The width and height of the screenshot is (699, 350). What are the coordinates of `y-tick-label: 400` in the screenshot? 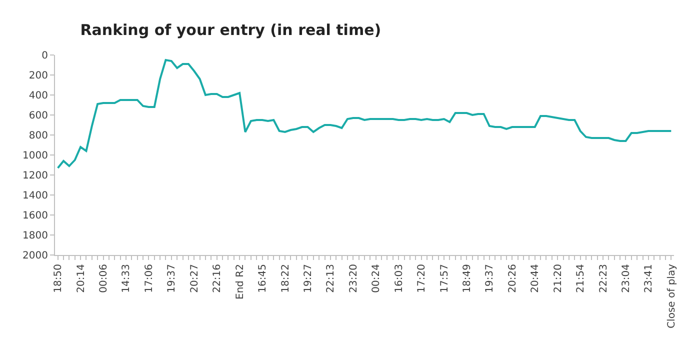 It's located at (38, 96).